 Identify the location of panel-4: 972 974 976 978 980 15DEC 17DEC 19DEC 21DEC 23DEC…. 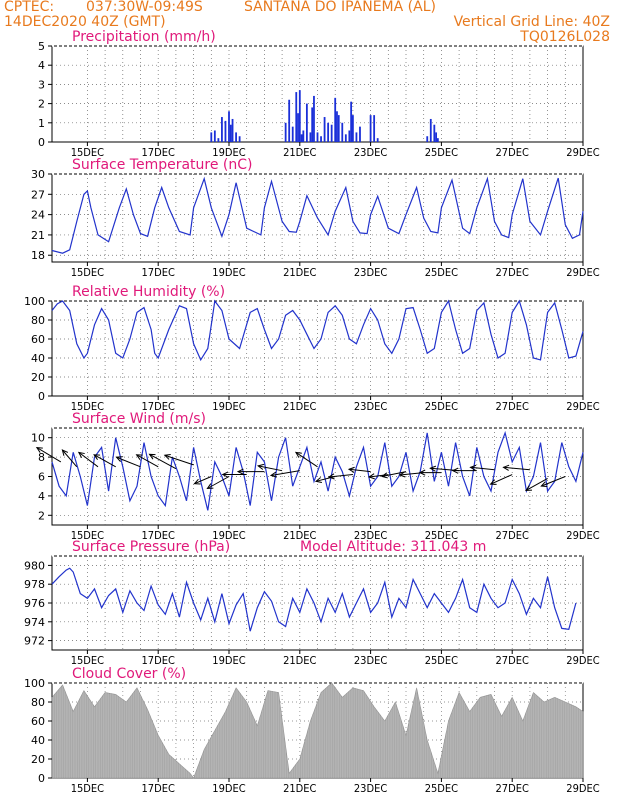
(312, 603).